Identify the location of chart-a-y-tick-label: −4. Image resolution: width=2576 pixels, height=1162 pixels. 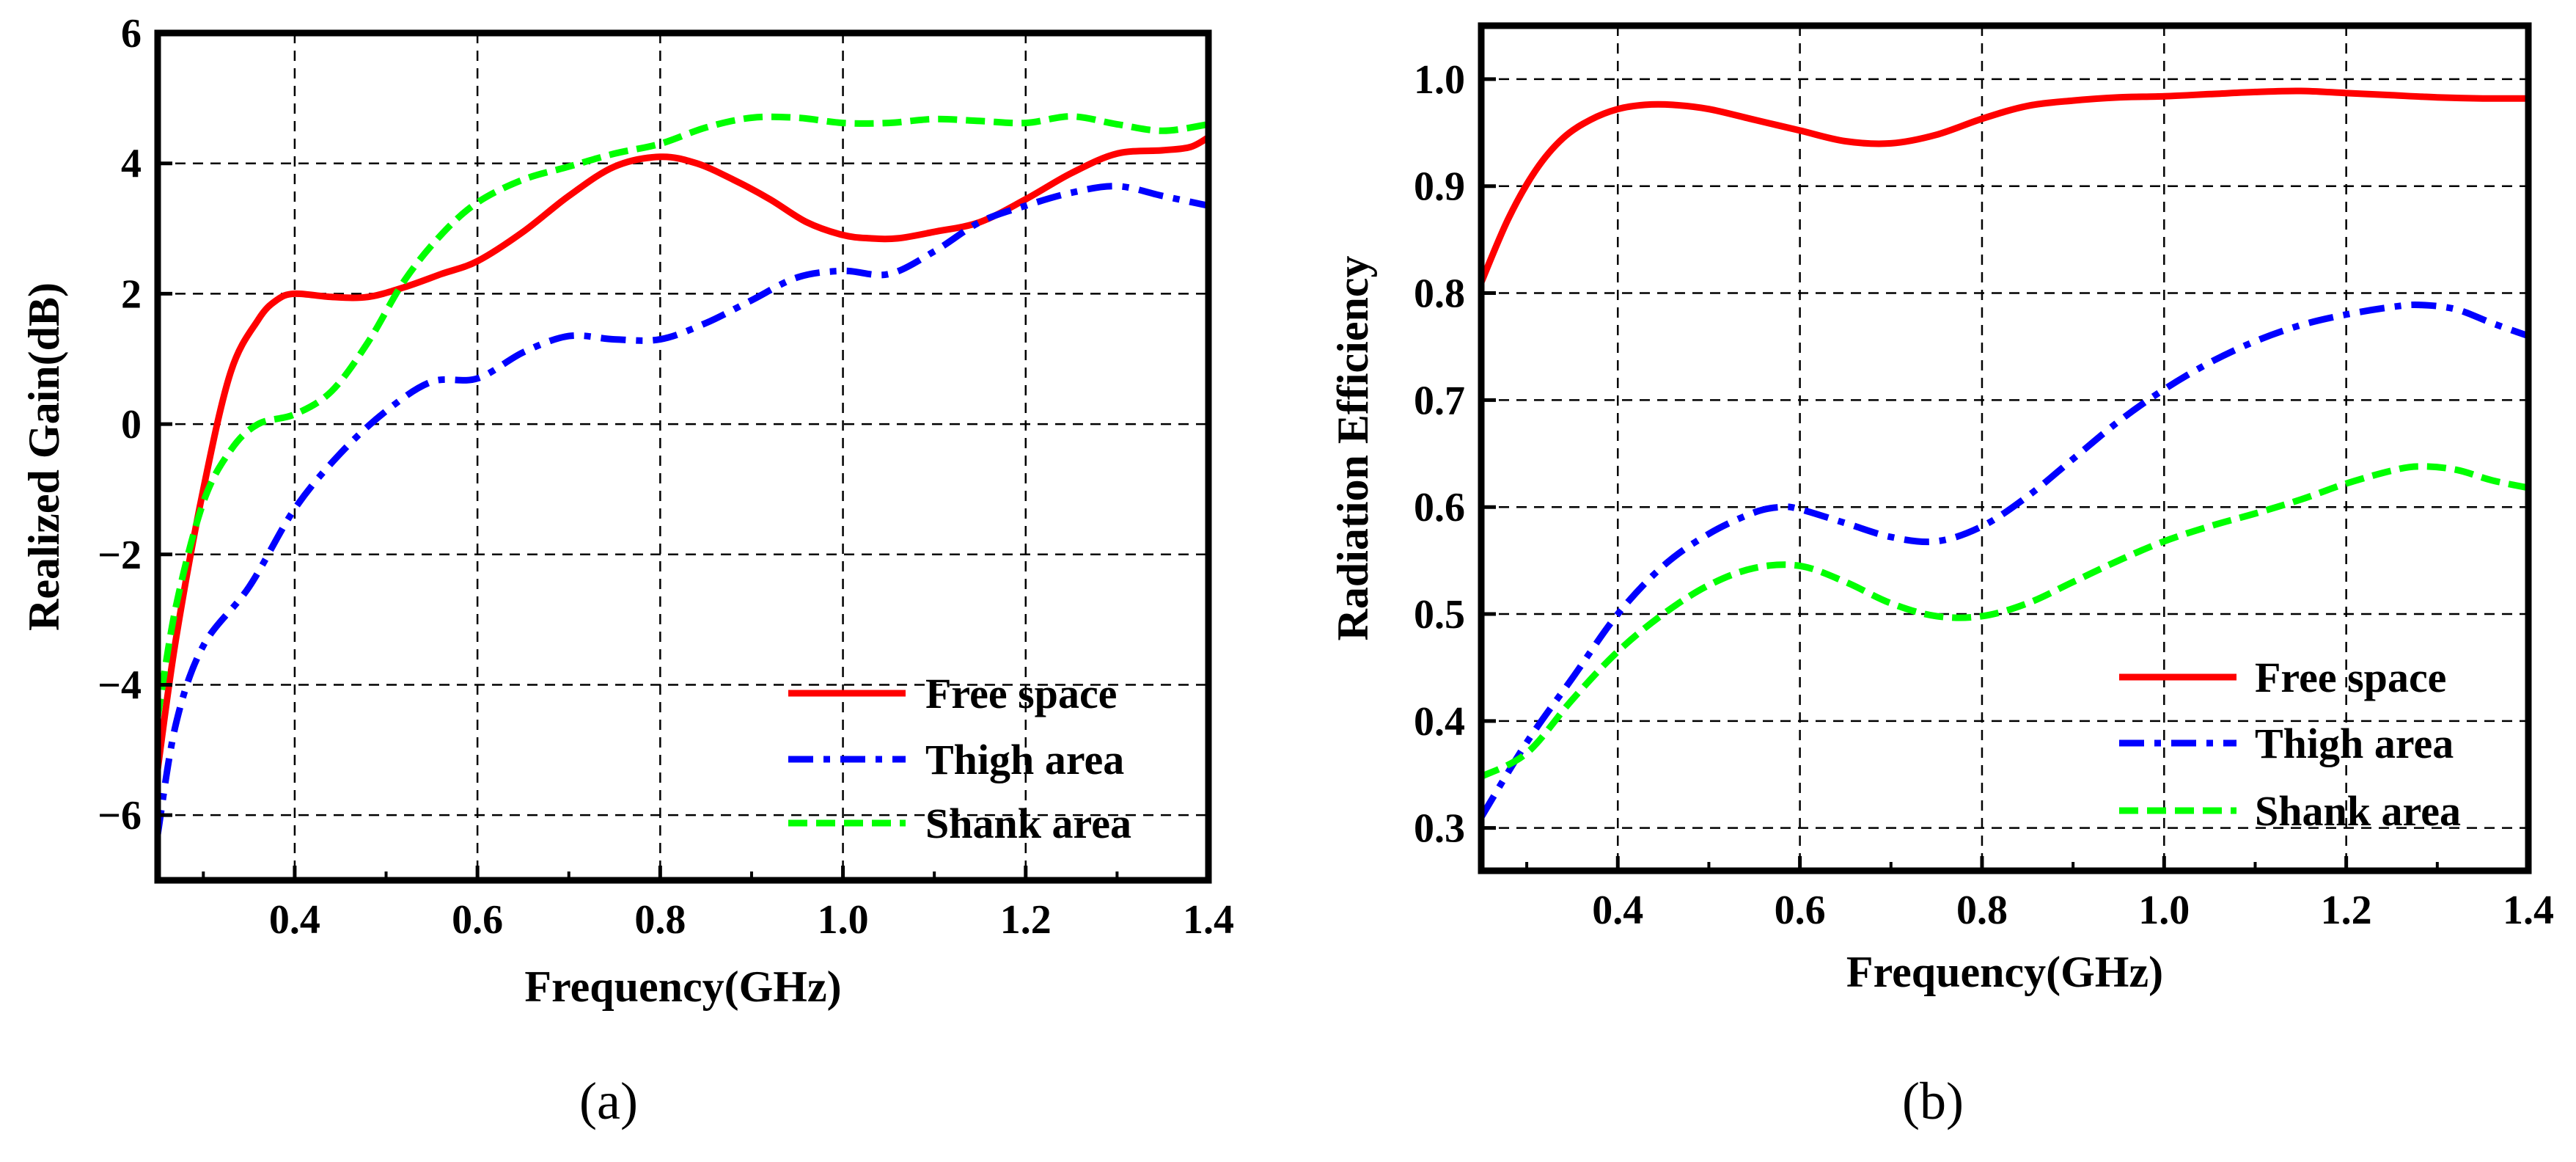
(120, 685).